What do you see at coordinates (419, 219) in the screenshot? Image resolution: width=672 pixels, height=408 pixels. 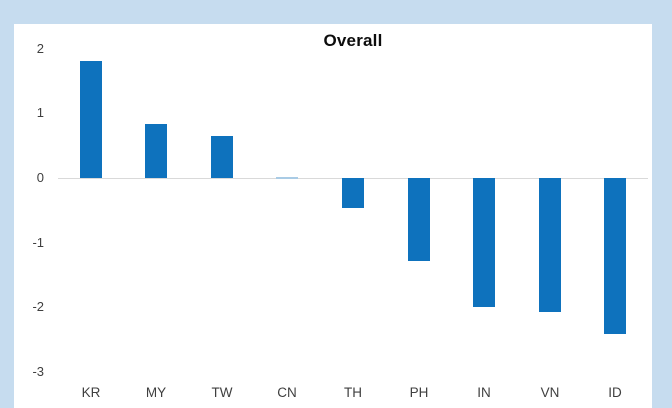 I see `bar-ph` at bounding box center [419, 219].